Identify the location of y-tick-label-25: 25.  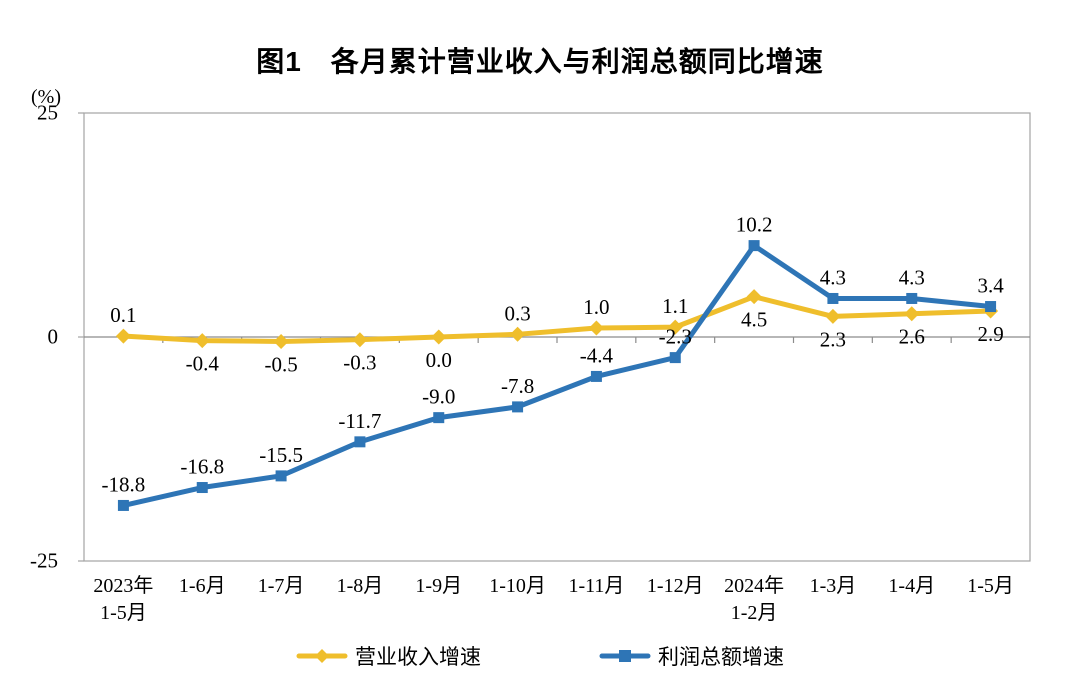
(47, 112).